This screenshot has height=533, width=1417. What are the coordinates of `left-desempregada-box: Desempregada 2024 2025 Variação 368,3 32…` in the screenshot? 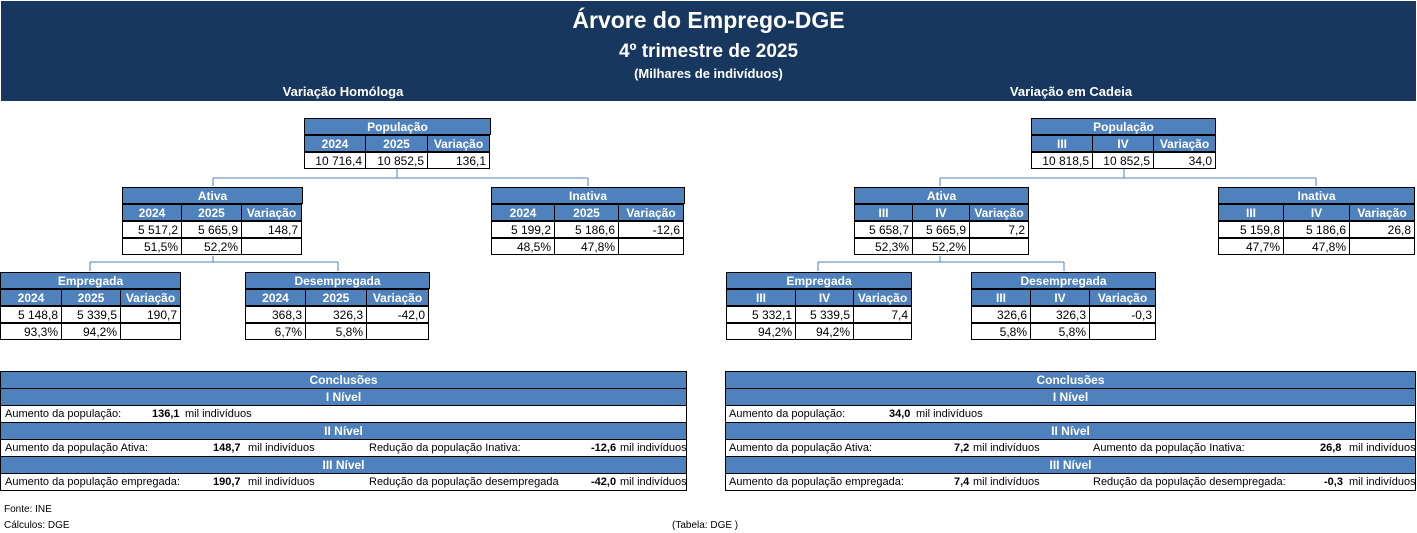 It's located at (337, 306).